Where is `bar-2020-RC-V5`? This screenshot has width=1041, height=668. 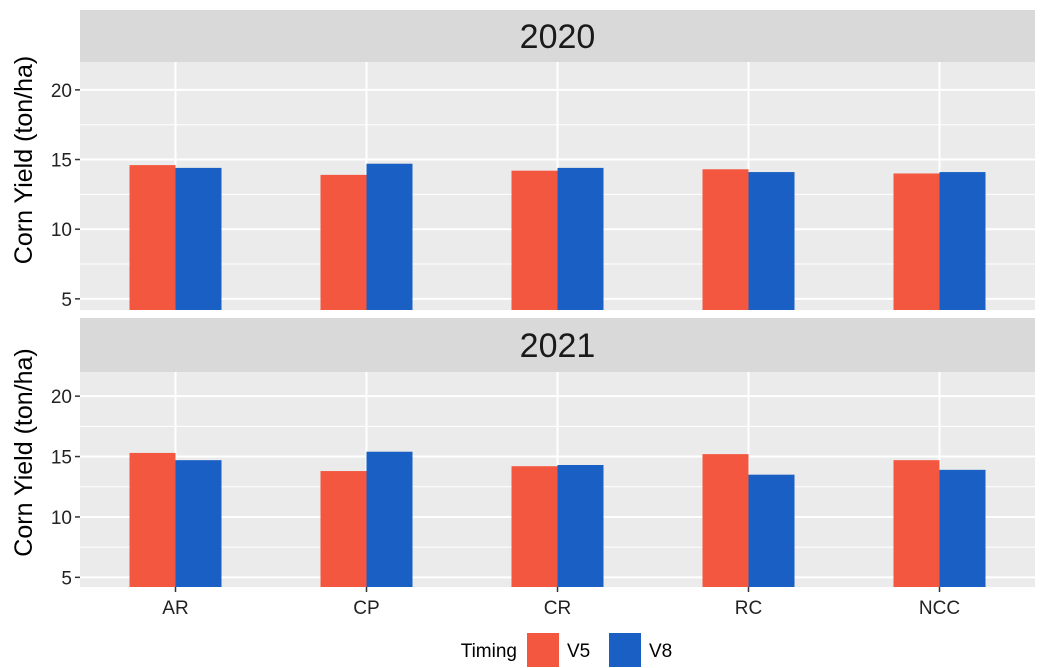 bar-2020-RC-V5 is located at coordinates (725, 239).